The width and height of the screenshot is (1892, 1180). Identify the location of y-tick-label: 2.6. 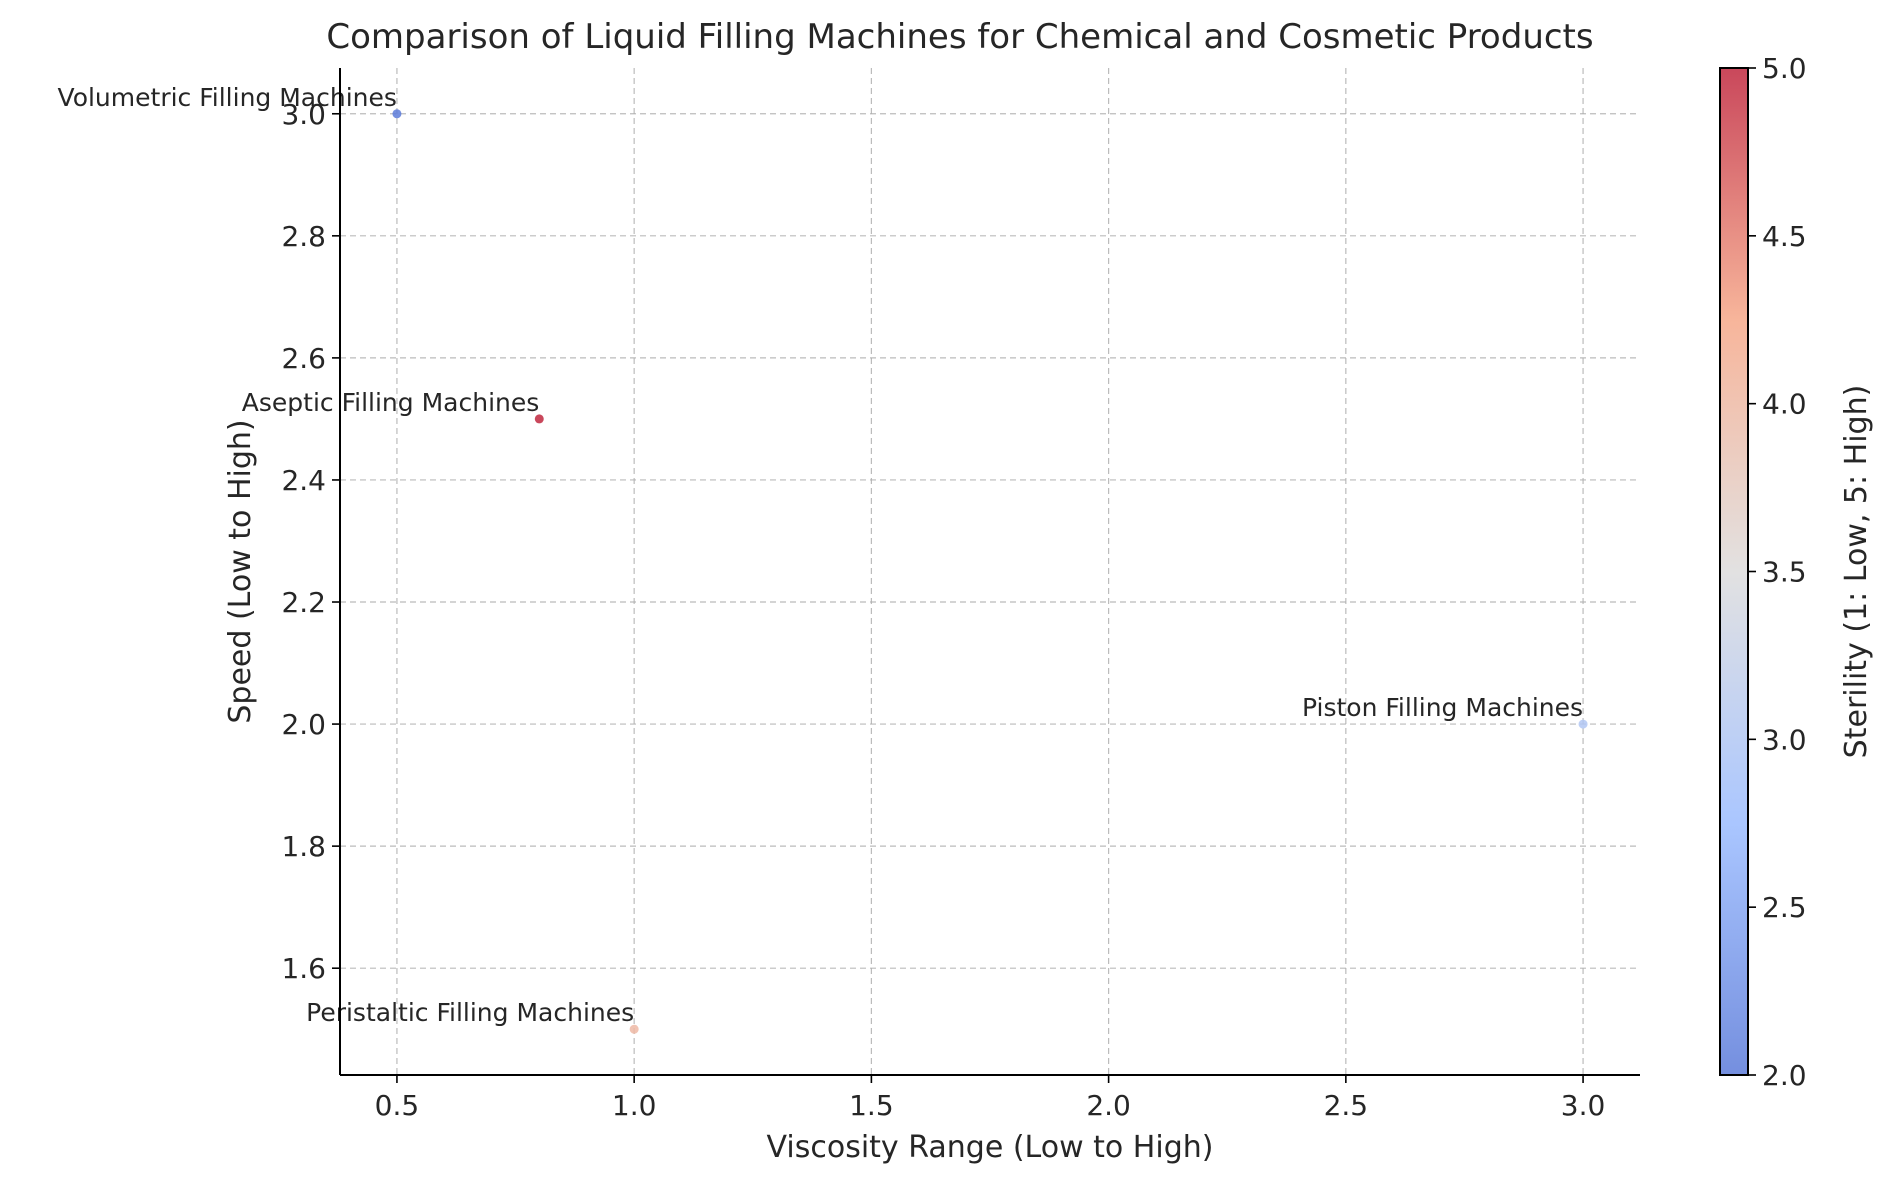
(303, 358).